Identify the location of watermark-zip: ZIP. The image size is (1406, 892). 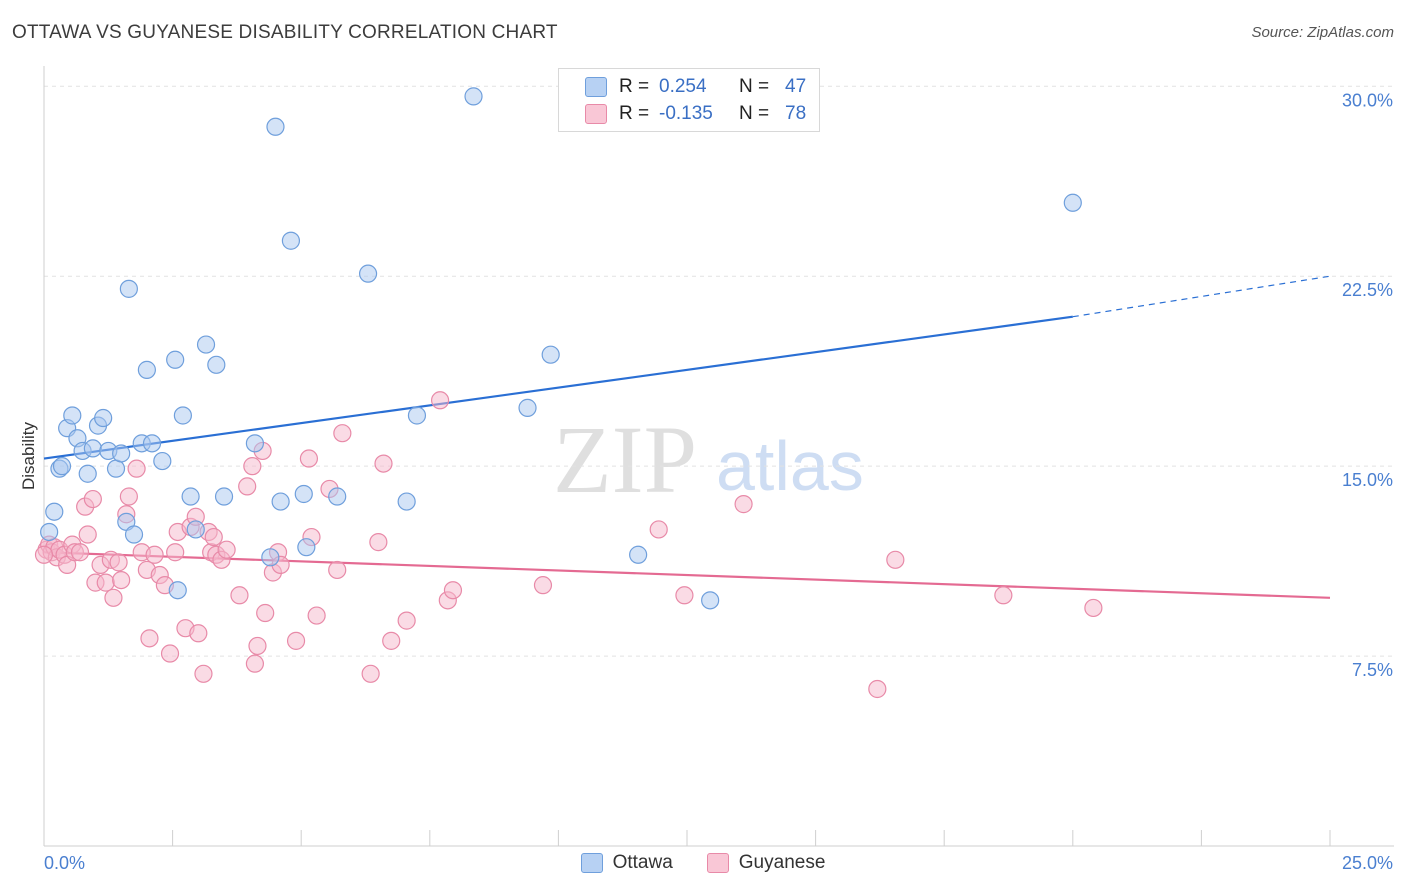
(625, 459).